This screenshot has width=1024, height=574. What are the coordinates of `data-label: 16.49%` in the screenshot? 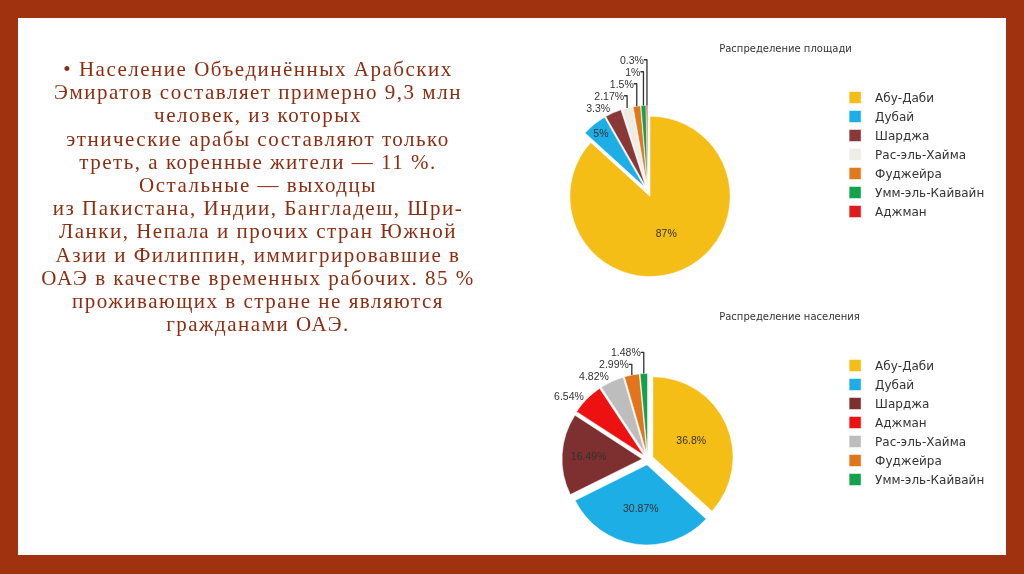 It's located at (588, 455).